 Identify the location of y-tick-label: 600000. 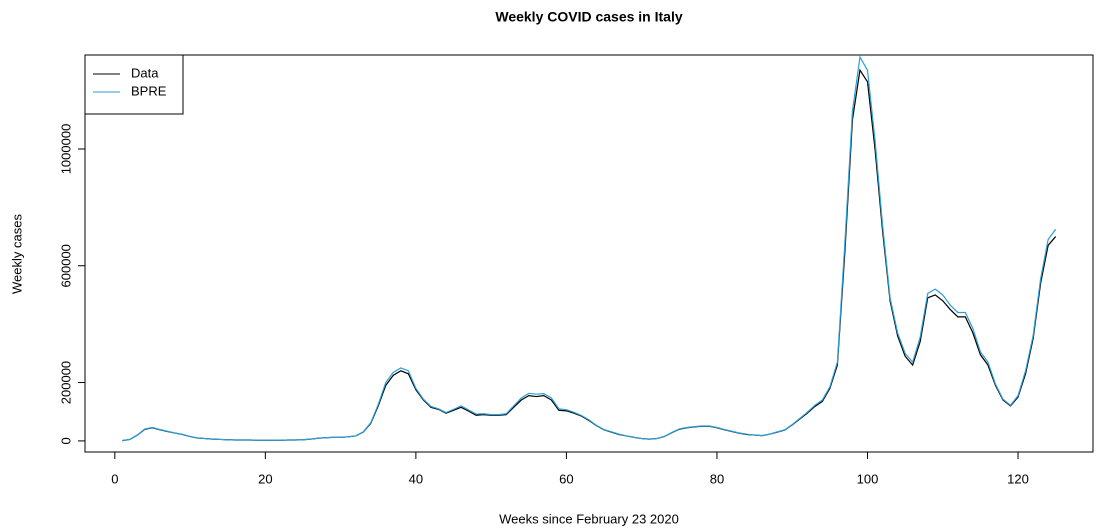
(65, 265).